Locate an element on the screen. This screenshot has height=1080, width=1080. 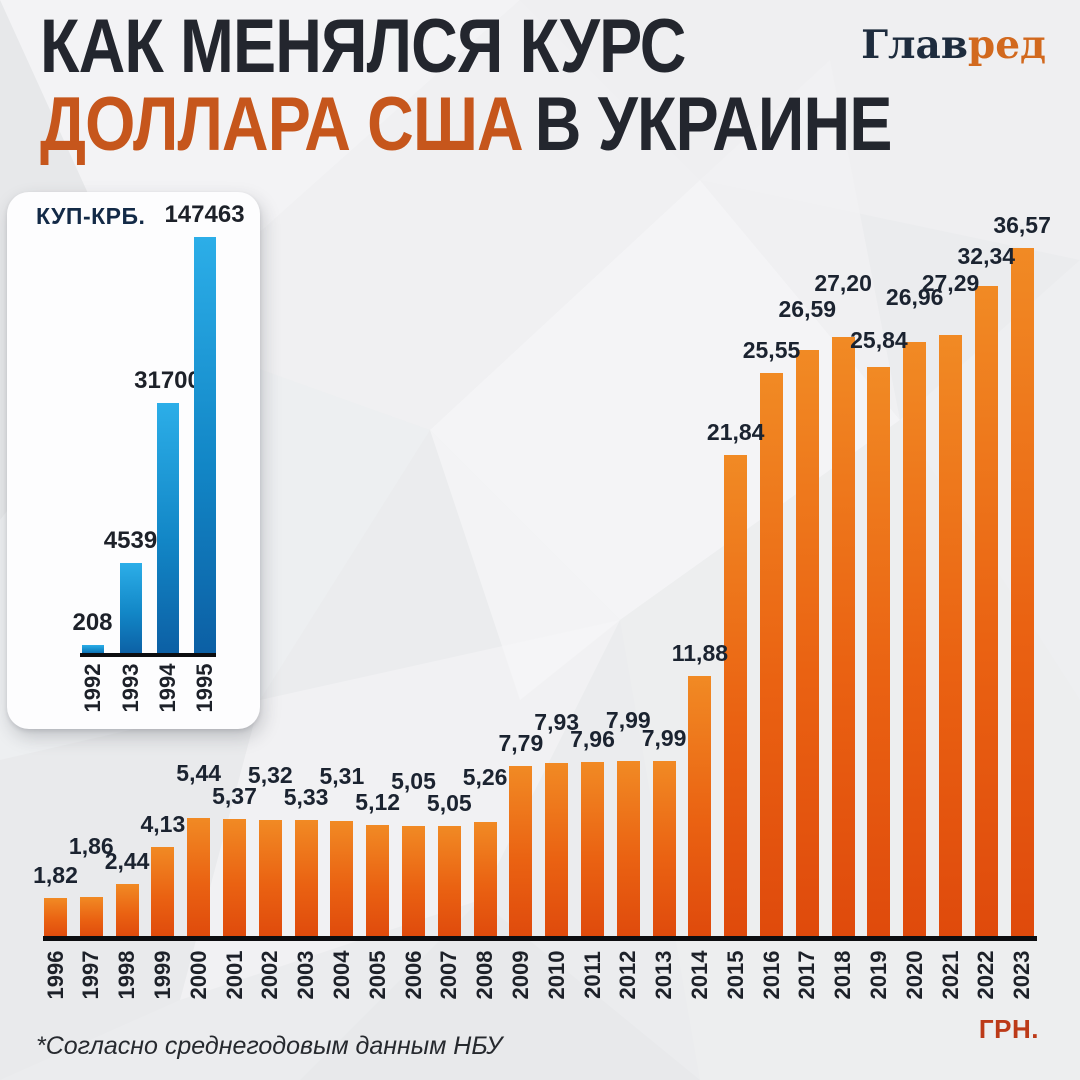
bar-value-2017: 26,59 is located at coordinates (807, 309).